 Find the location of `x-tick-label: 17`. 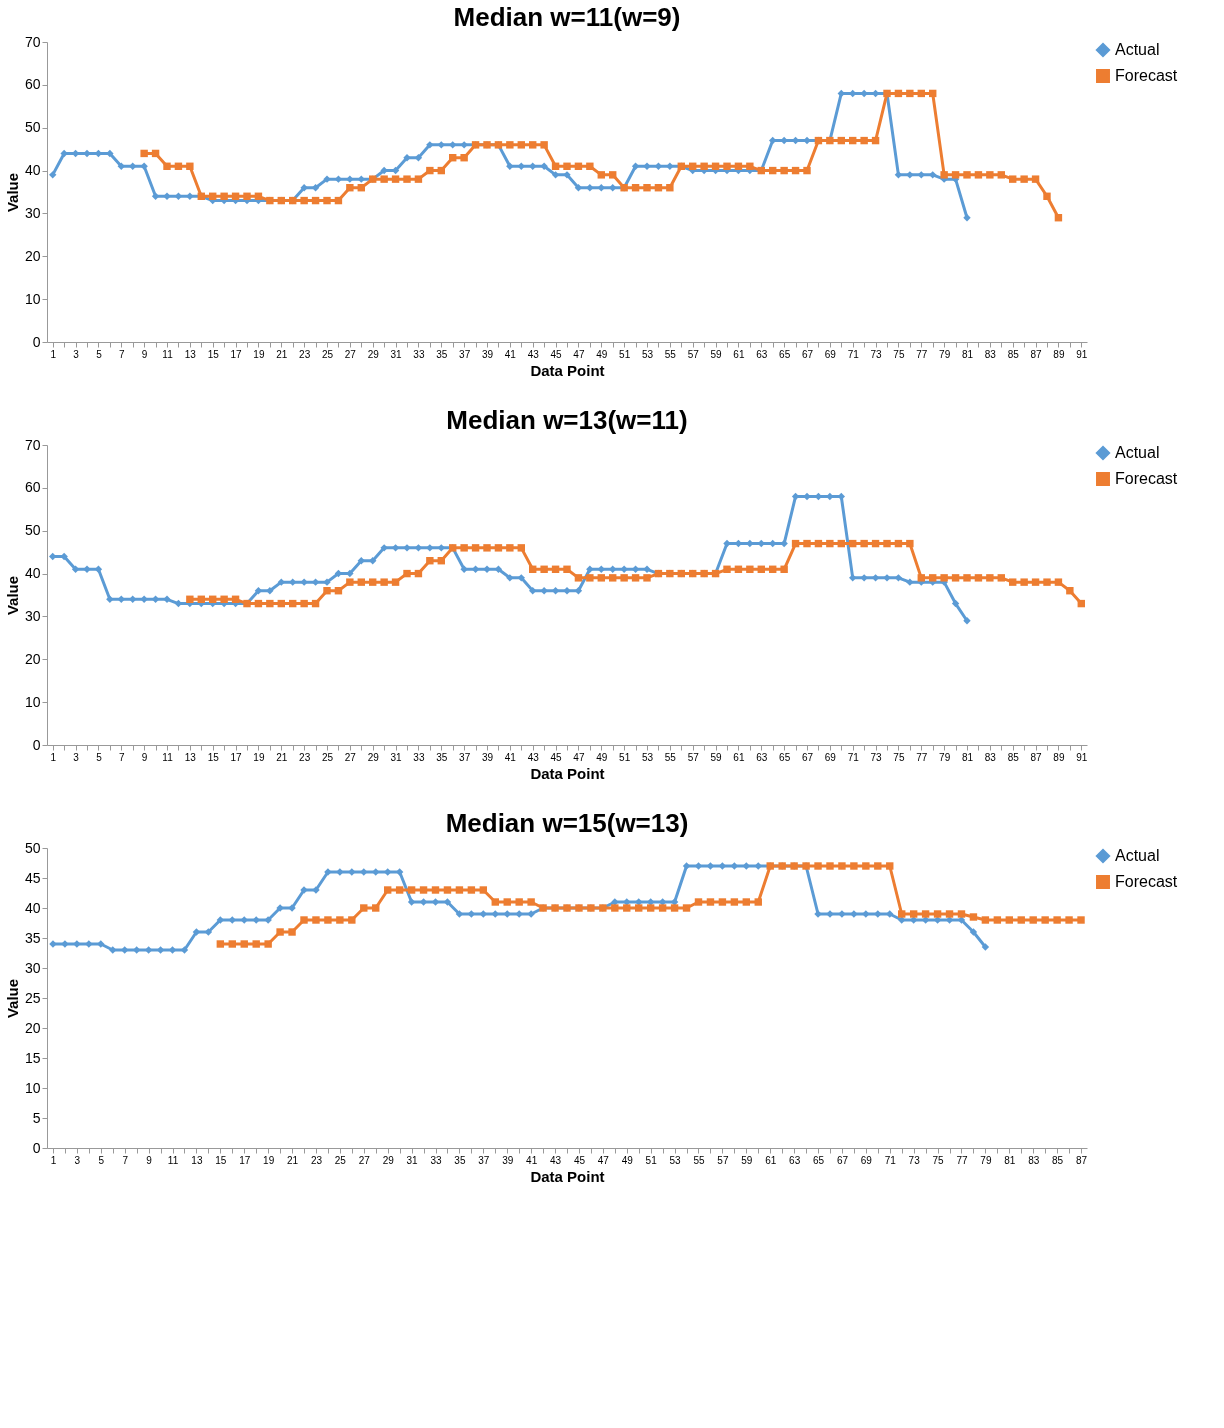

x-tick-label: 17 is located at coordinates (236, 354).